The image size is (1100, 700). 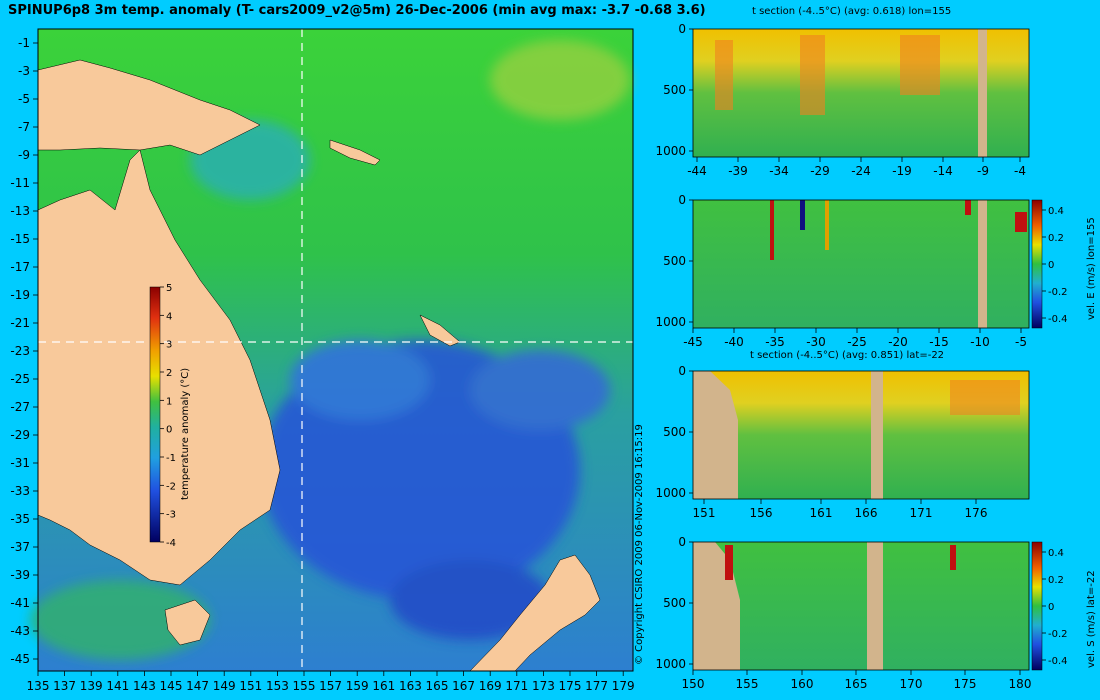 What do you see at coordinates (169, 401) in the screenshot?
I see `colorbar-tick-label: 1` at bounding box center [169, 401].